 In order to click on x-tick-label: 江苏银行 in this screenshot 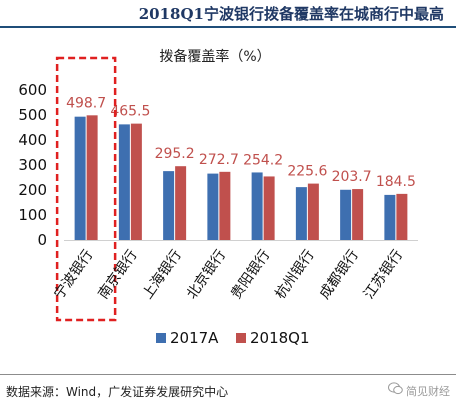, I will do `click(383, 274)`.